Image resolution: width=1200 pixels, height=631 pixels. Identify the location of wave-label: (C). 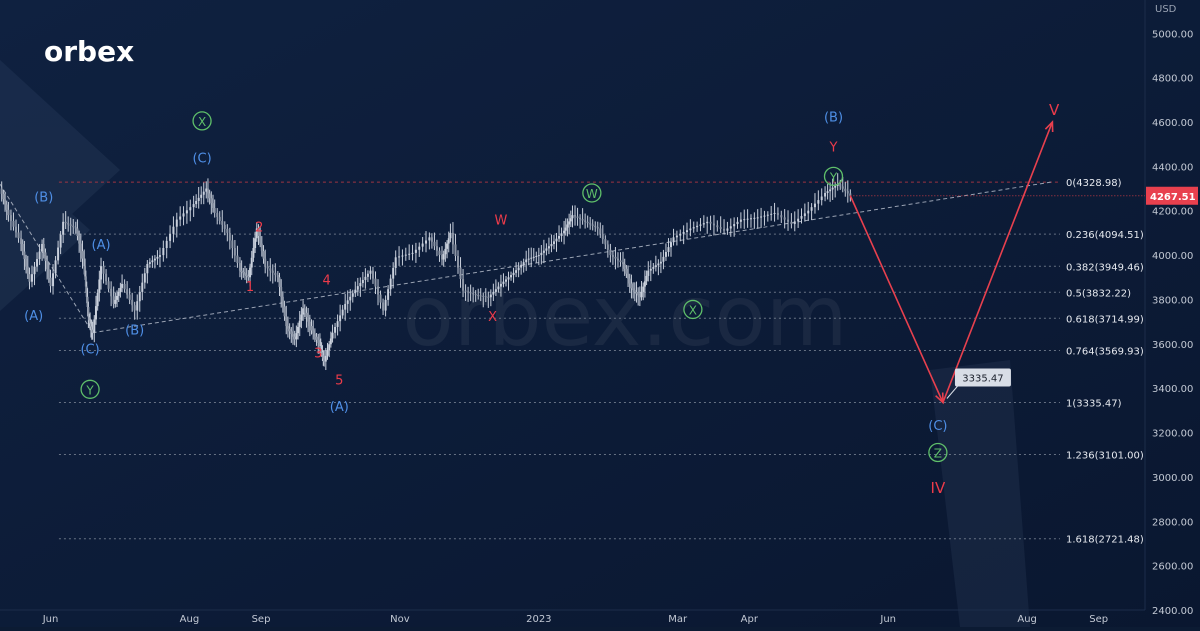
(937, 426).